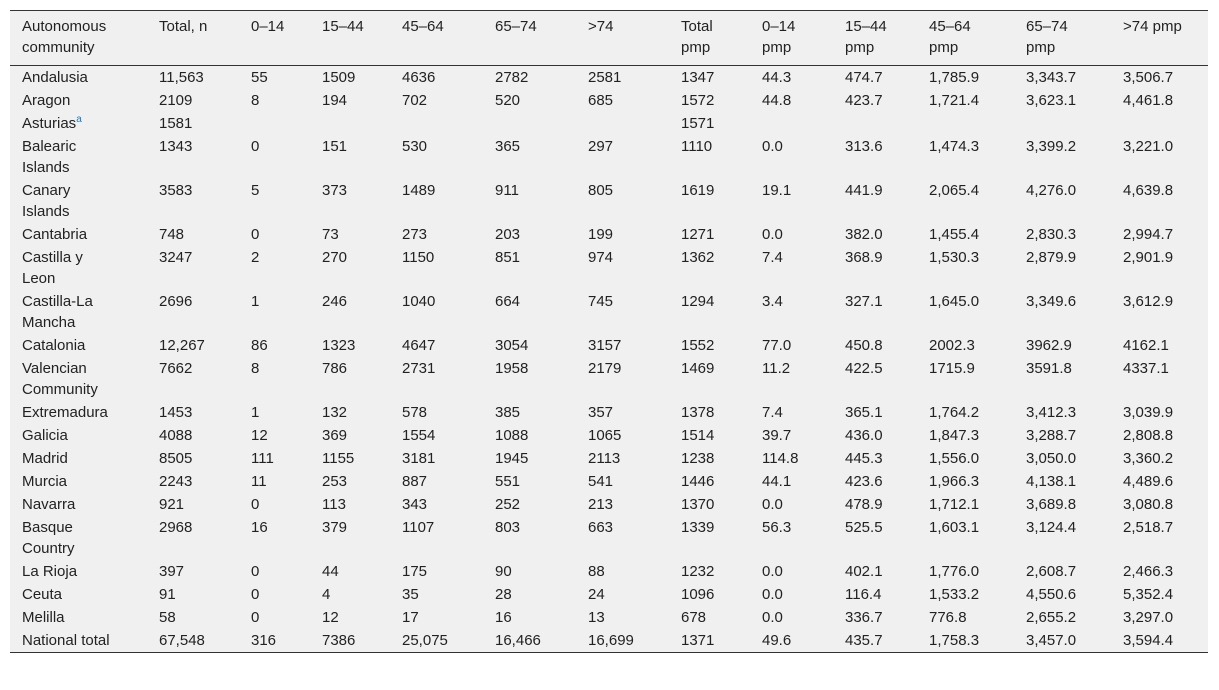  I want to click on cell-value: 1088, so click(512, 435).